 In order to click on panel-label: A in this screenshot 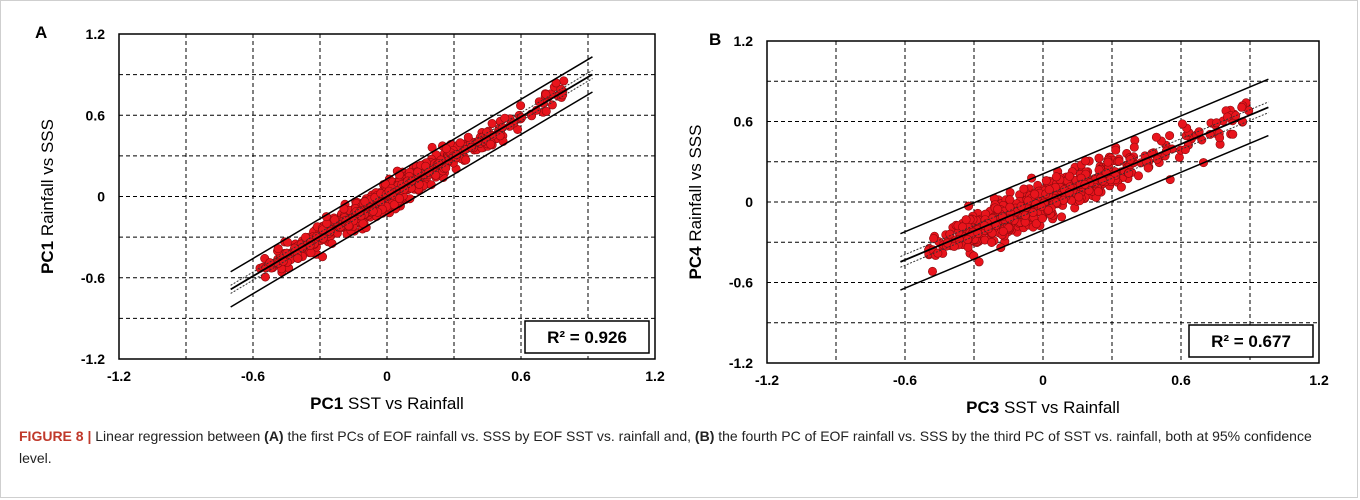, I will do `click(41, 32)`.